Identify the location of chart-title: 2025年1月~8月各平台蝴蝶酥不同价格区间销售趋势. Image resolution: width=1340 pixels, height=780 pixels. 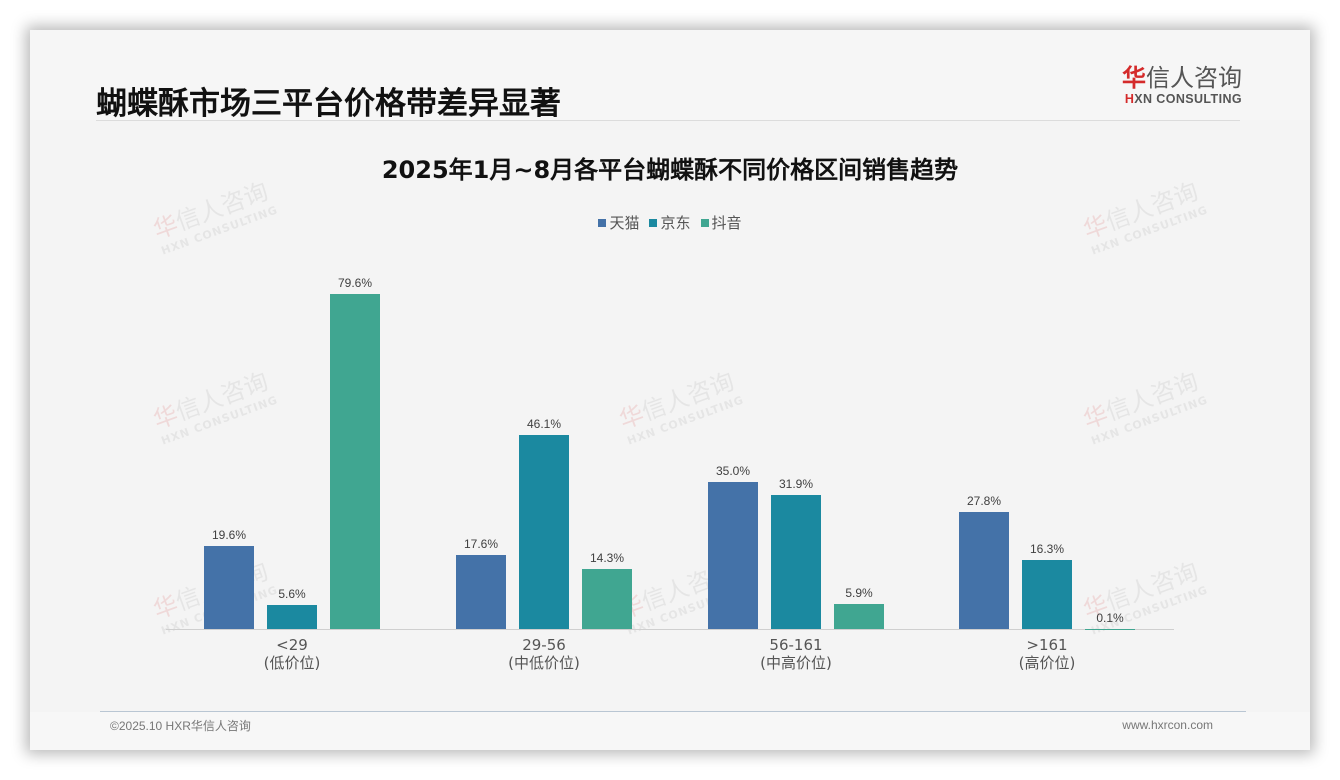
(670, 170).